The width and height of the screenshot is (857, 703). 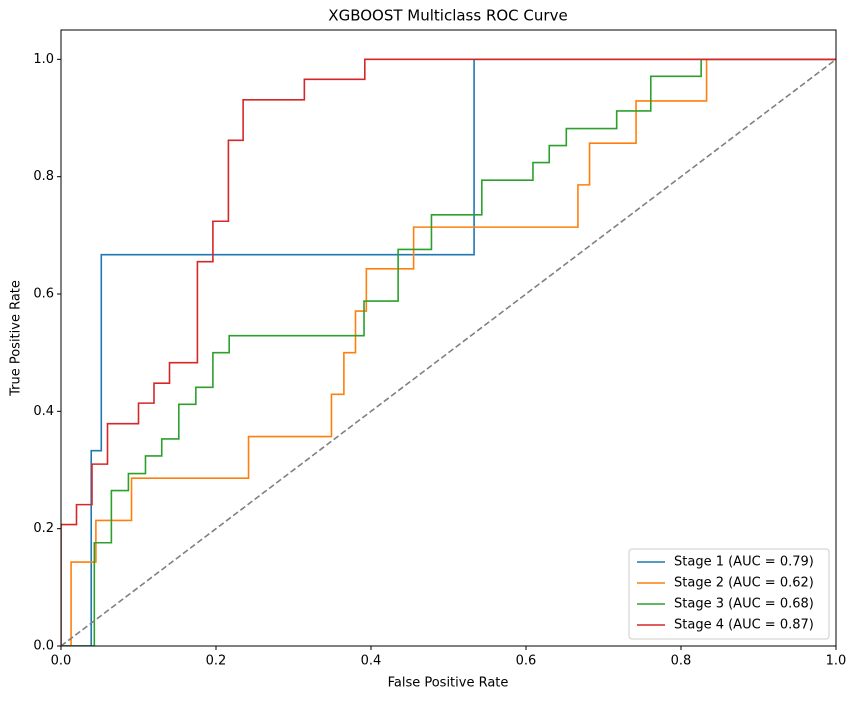 What do you see at coordinates (216, 661) in the screenshot?
I see `x-tick-label: 0.2` at bounding box center [216, 661].